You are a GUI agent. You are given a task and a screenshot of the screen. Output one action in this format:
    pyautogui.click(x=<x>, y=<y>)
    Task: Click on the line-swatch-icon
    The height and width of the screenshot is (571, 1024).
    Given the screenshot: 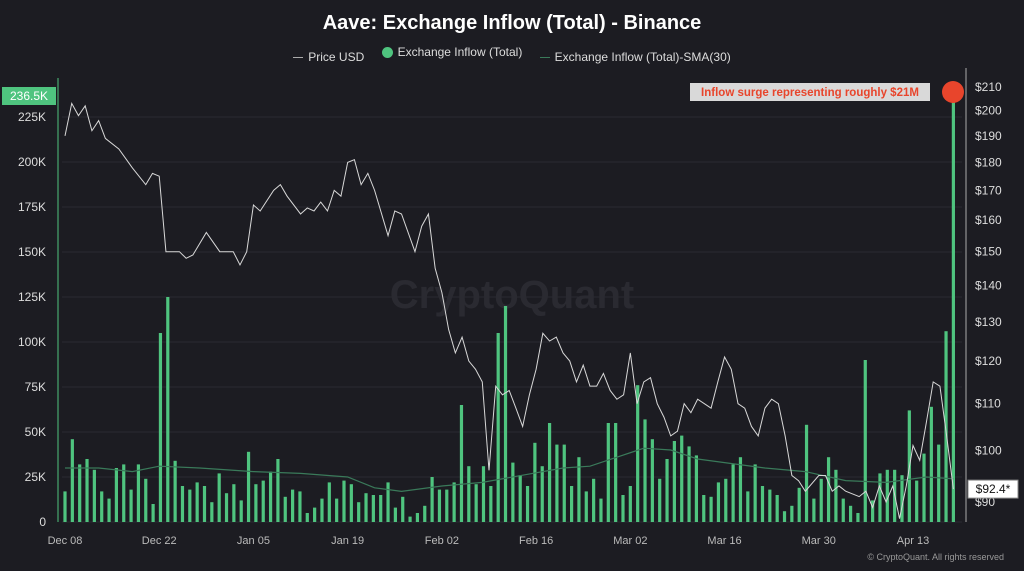 What is the action you would take?
    pyautogui.click(x=298, y=57)
    